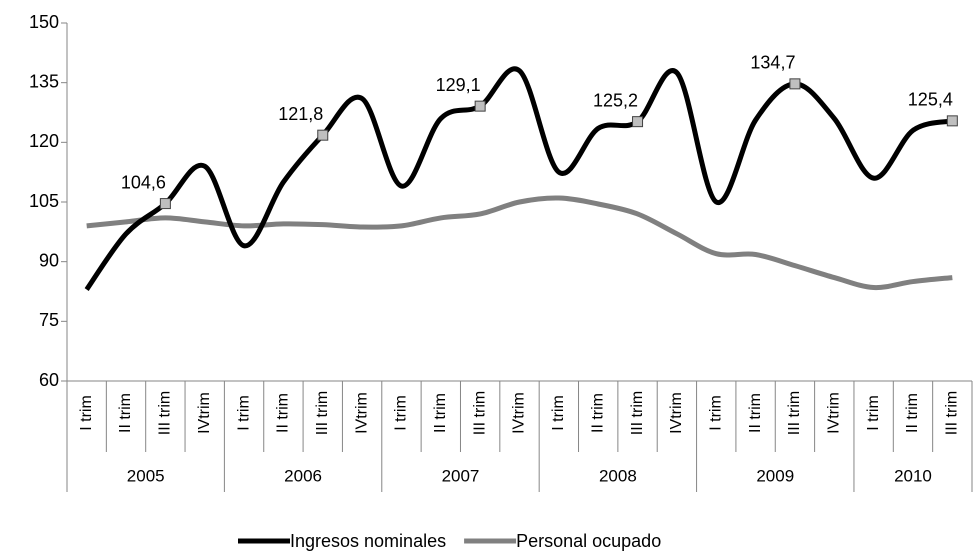  What do you see at coordinates (44, 201) in the screenshot?
I see `y-tick-label: 105` at bounding box center [44, 201].